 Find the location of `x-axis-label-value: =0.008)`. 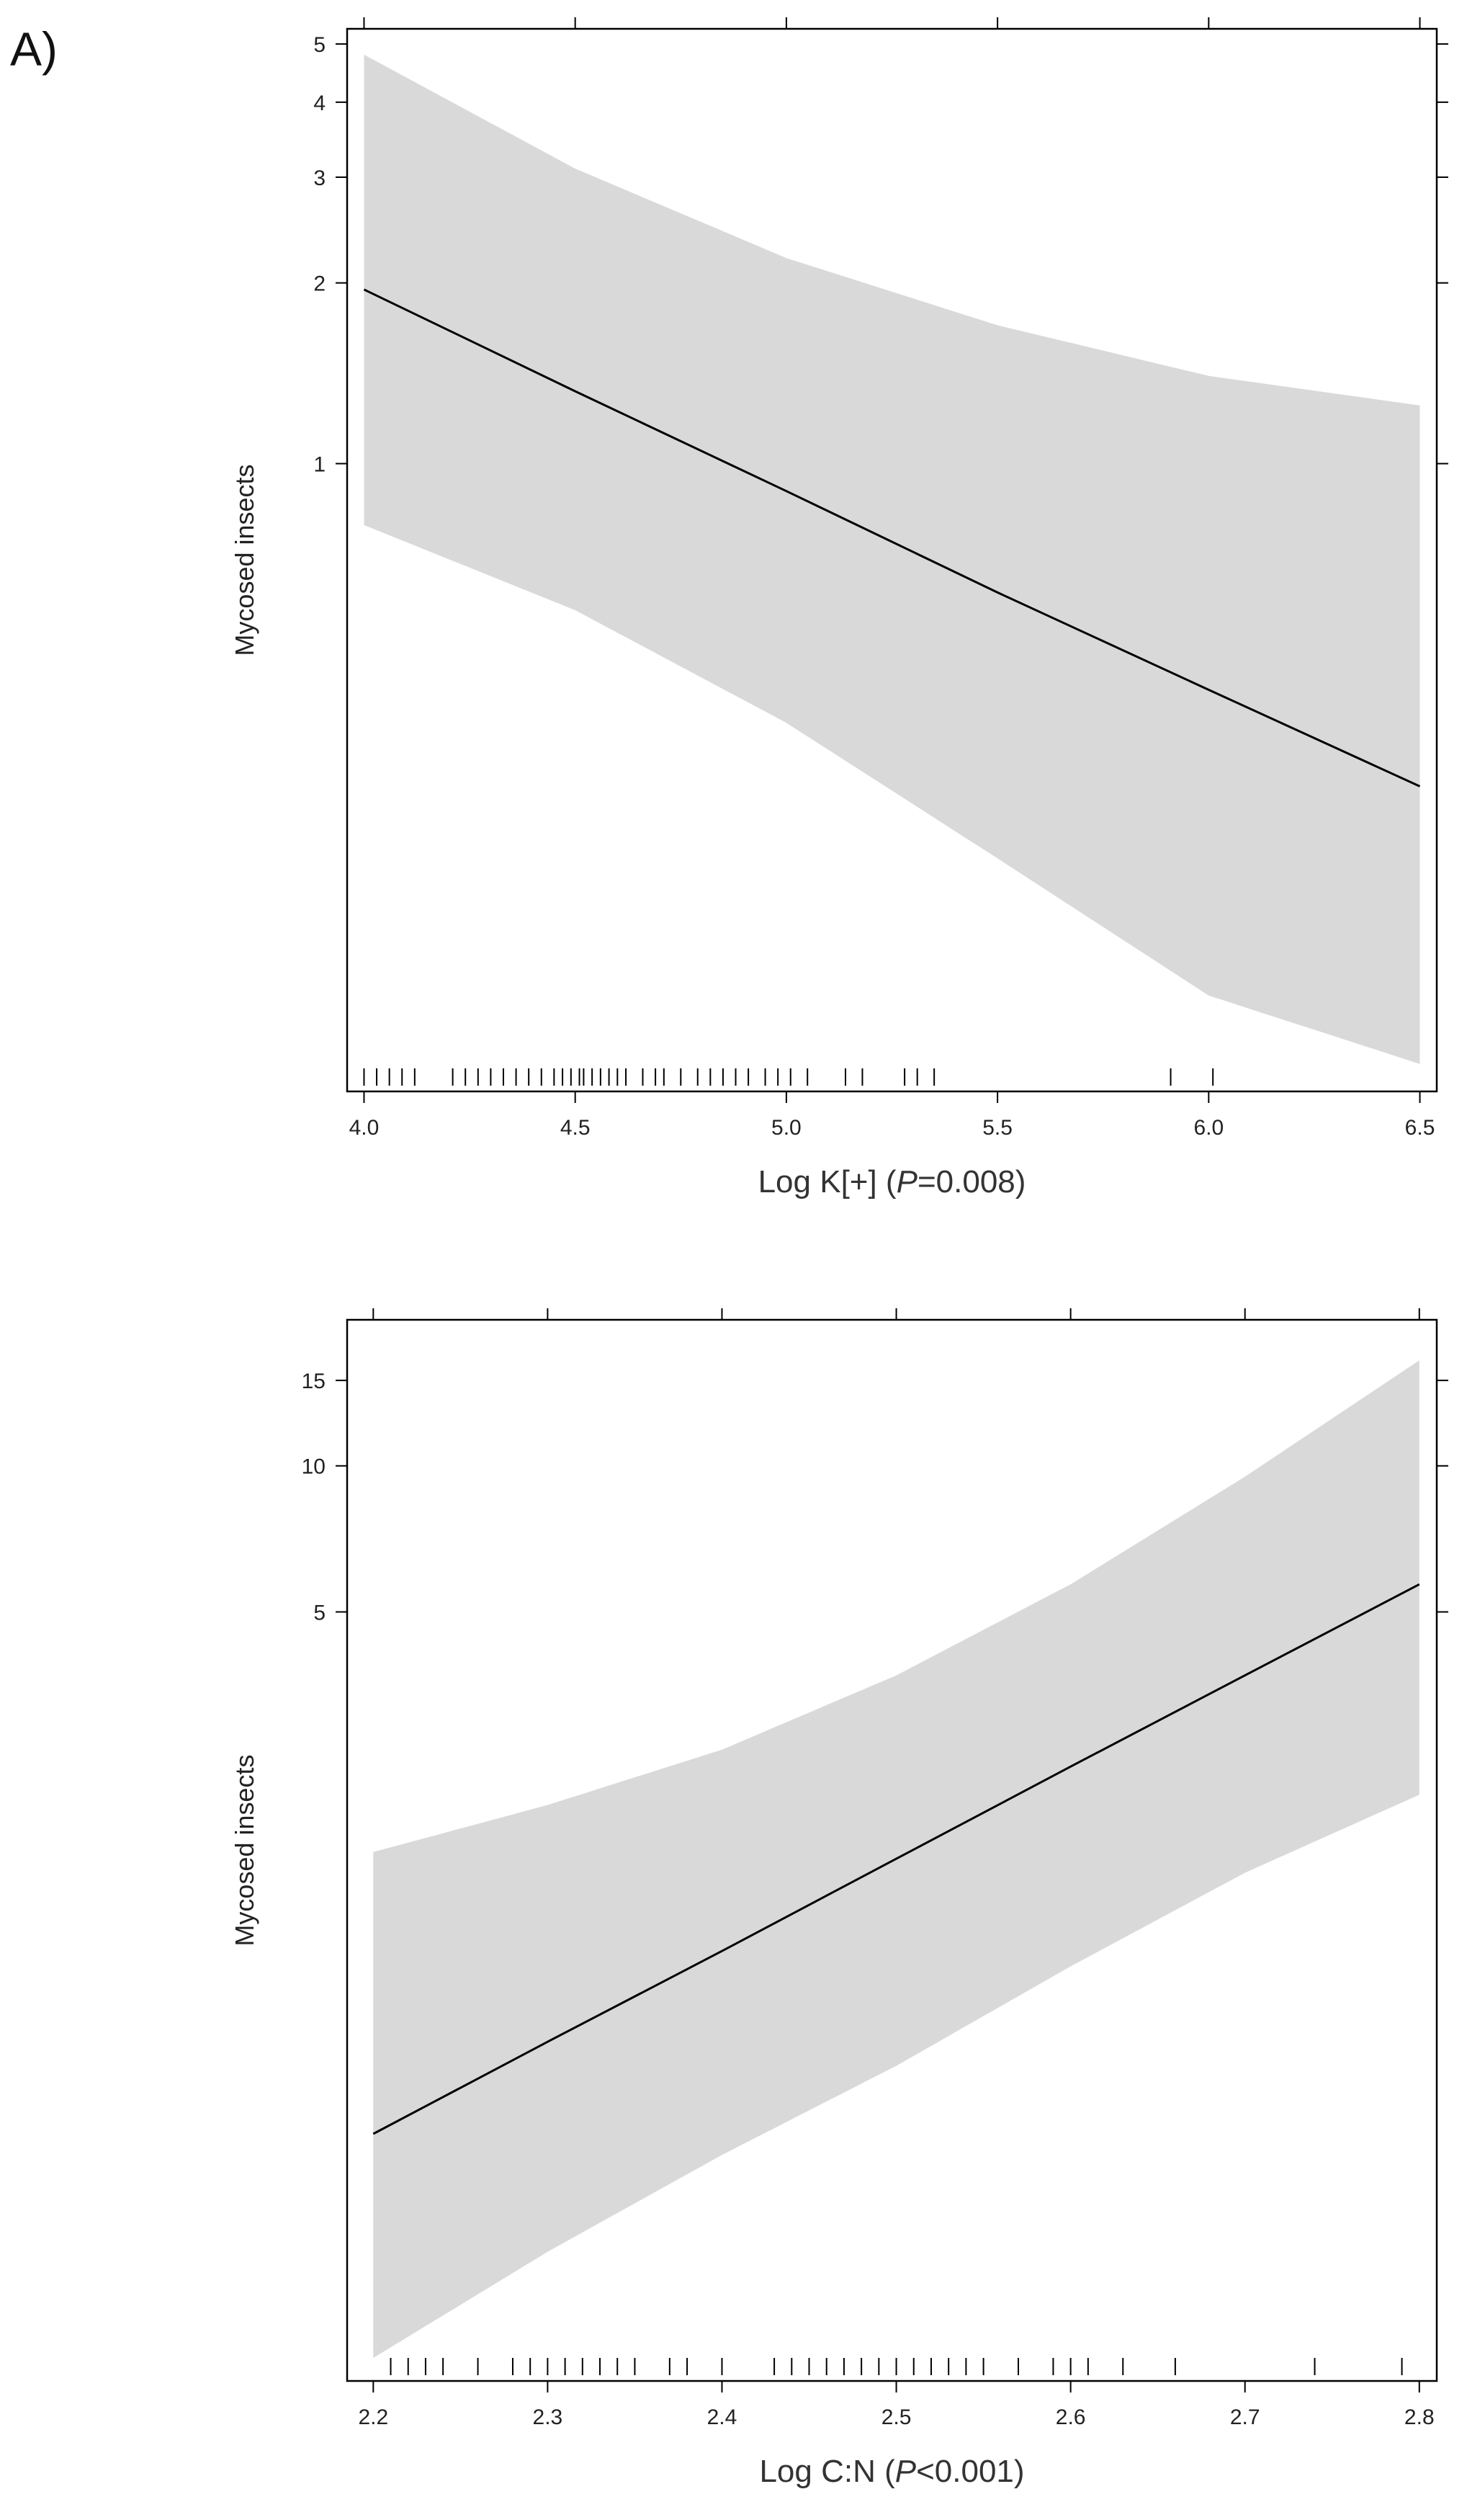

x-axis-label-value: =0.008) is located at coordinates (972, 1181).